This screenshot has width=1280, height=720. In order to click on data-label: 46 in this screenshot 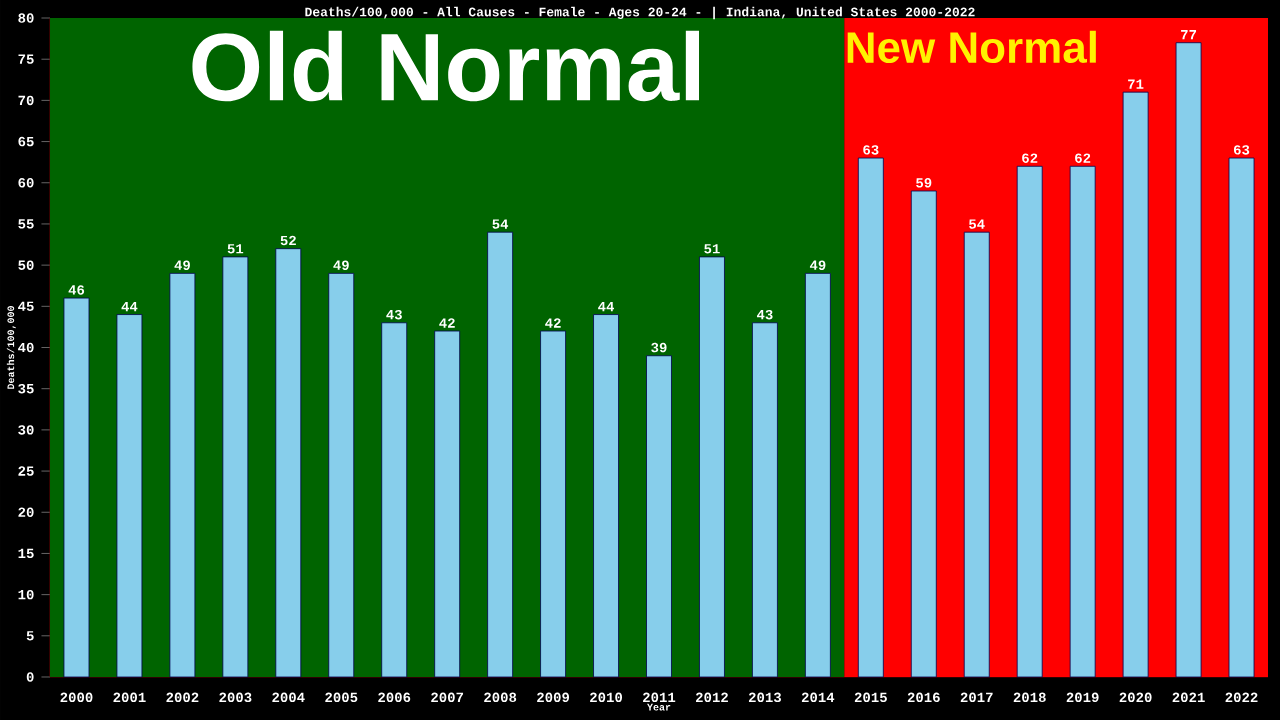, I will do `click(76, 290)`.